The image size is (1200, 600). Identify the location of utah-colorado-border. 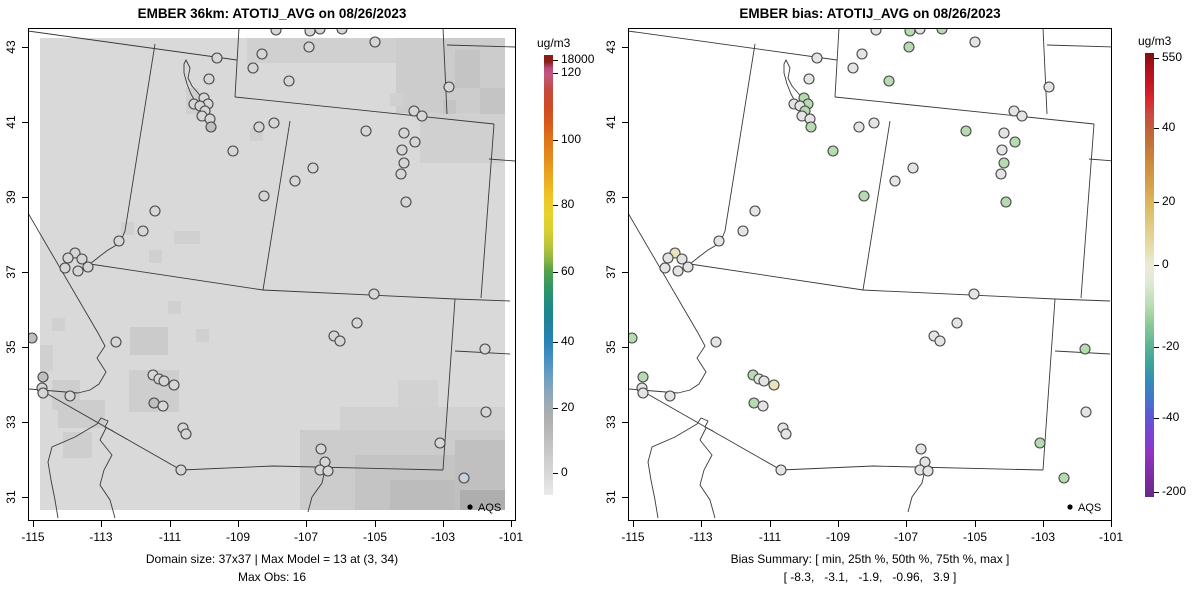
(276, 205).